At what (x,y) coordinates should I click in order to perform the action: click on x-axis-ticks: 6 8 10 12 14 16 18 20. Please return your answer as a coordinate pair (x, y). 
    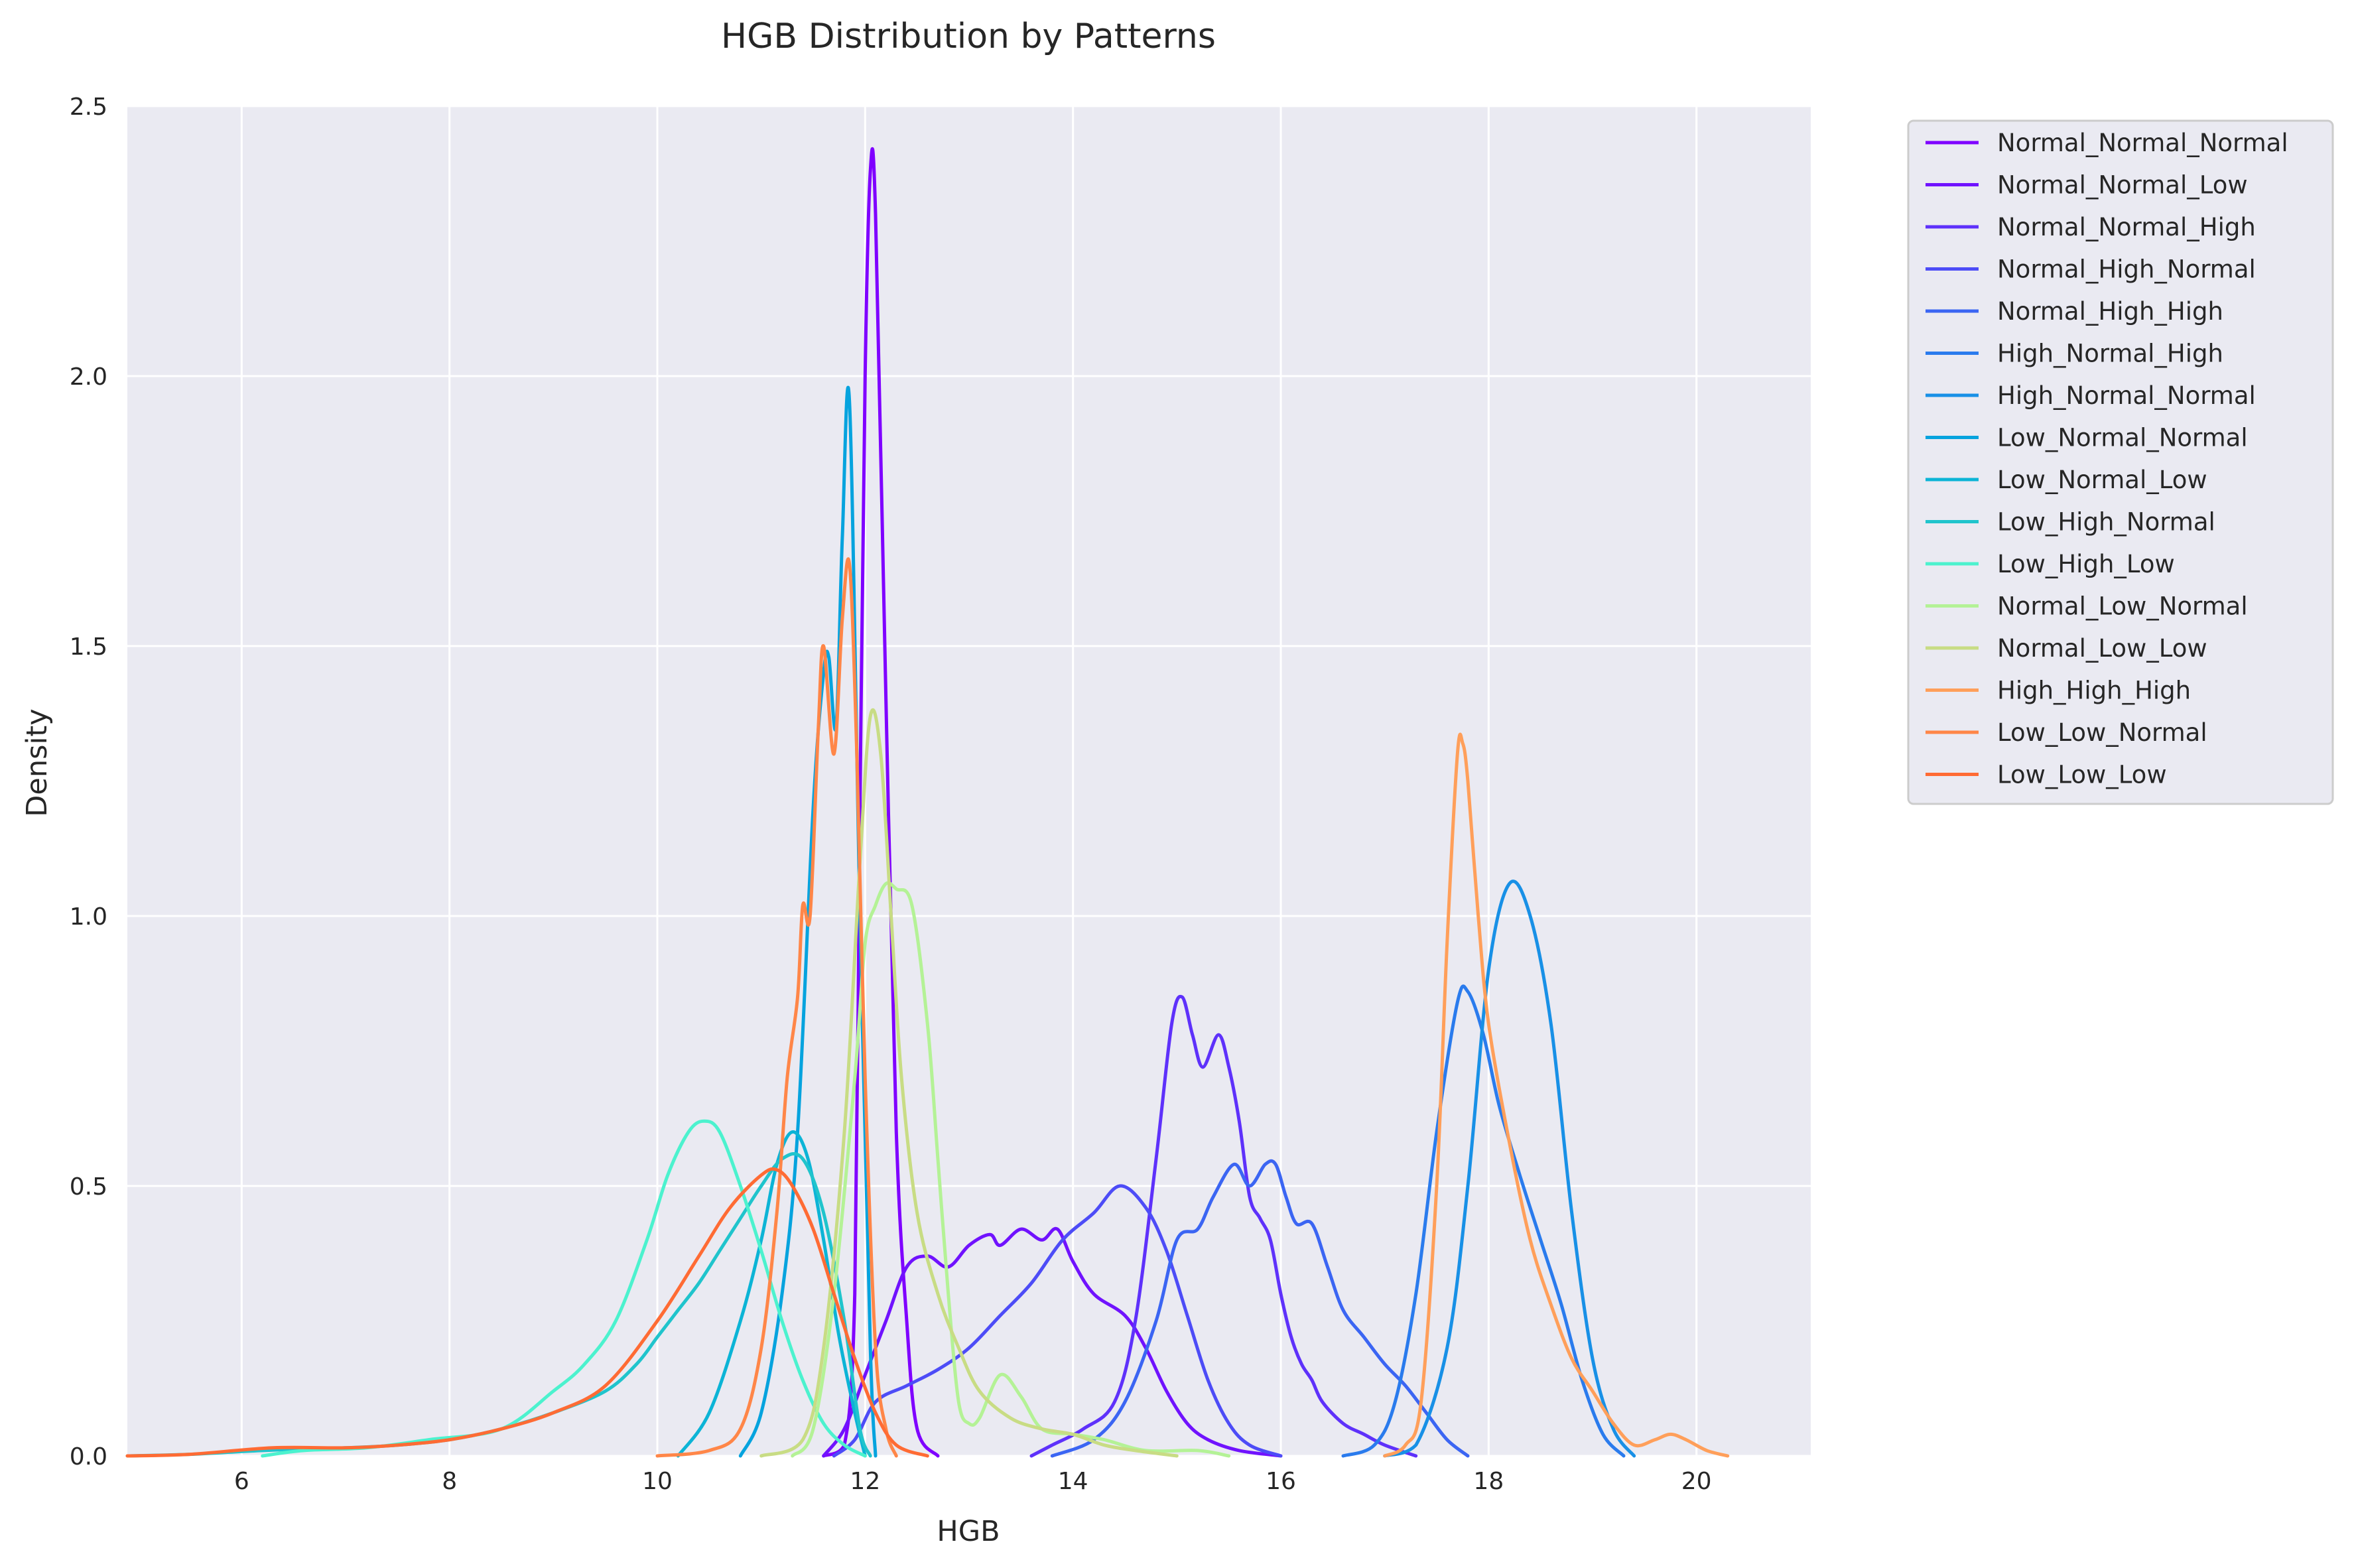
    Looking at the image, I should click on (973, 1482).